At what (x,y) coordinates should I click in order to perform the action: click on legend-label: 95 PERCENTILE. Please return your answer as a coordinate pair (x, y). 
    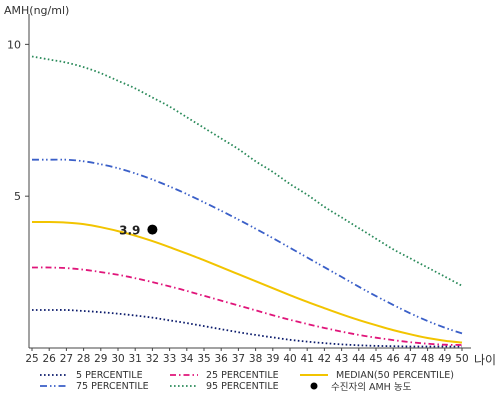
    Looking at the image, I should click on (242, 386).